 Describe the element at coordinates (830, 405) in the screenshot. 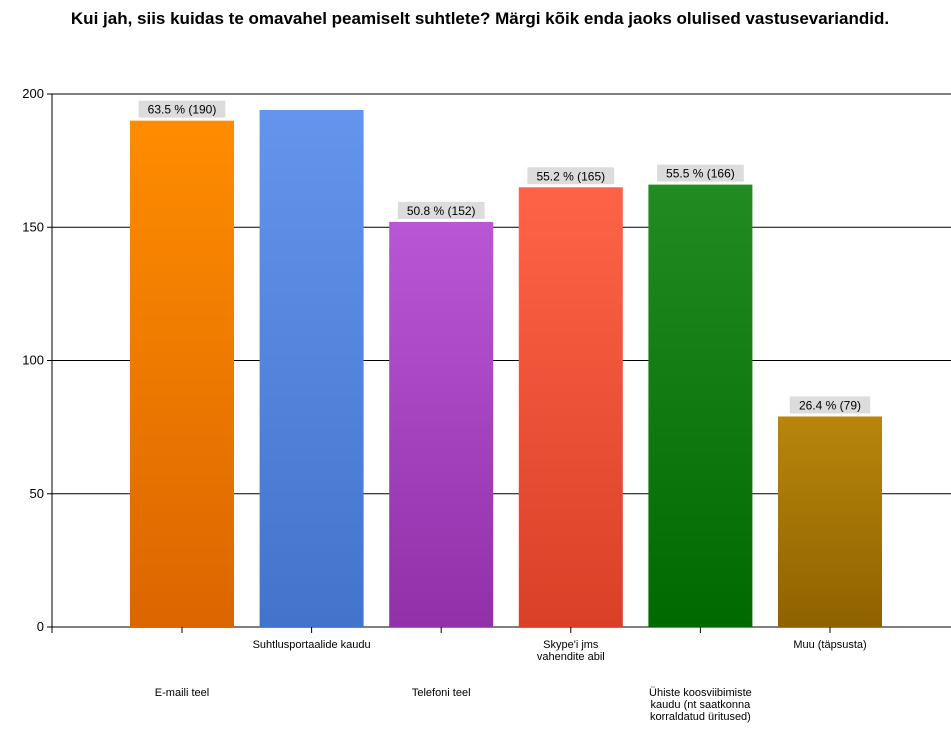

I see `data-label-6: 26.4 % (79)` at that location.